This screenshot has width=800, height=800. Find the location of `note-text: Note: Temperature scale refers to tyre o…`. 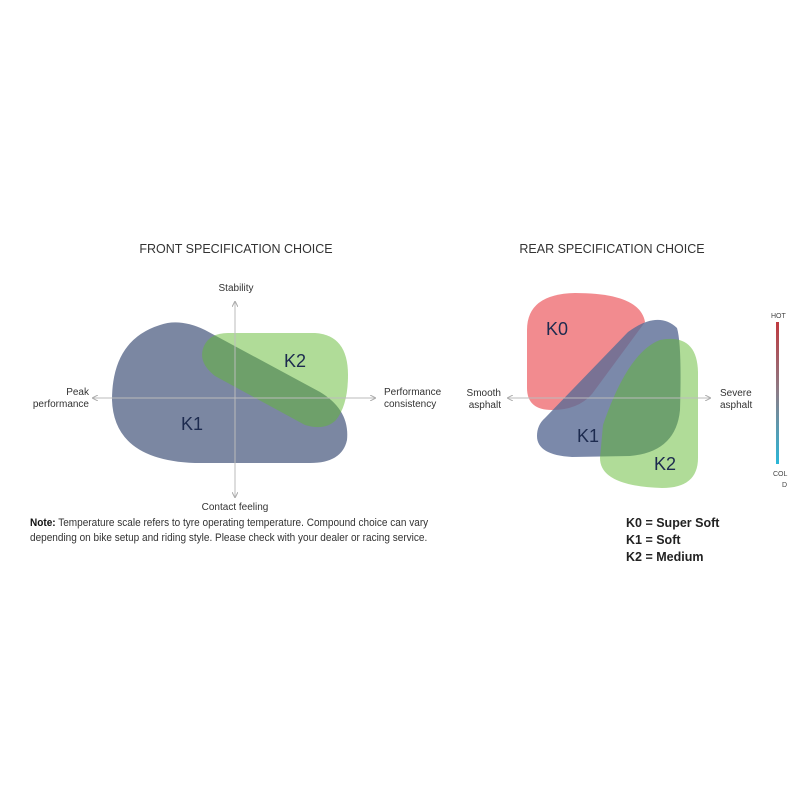

note-text: Note: Temperature scale refers to tyre o… is located at coordinates (229, 531).